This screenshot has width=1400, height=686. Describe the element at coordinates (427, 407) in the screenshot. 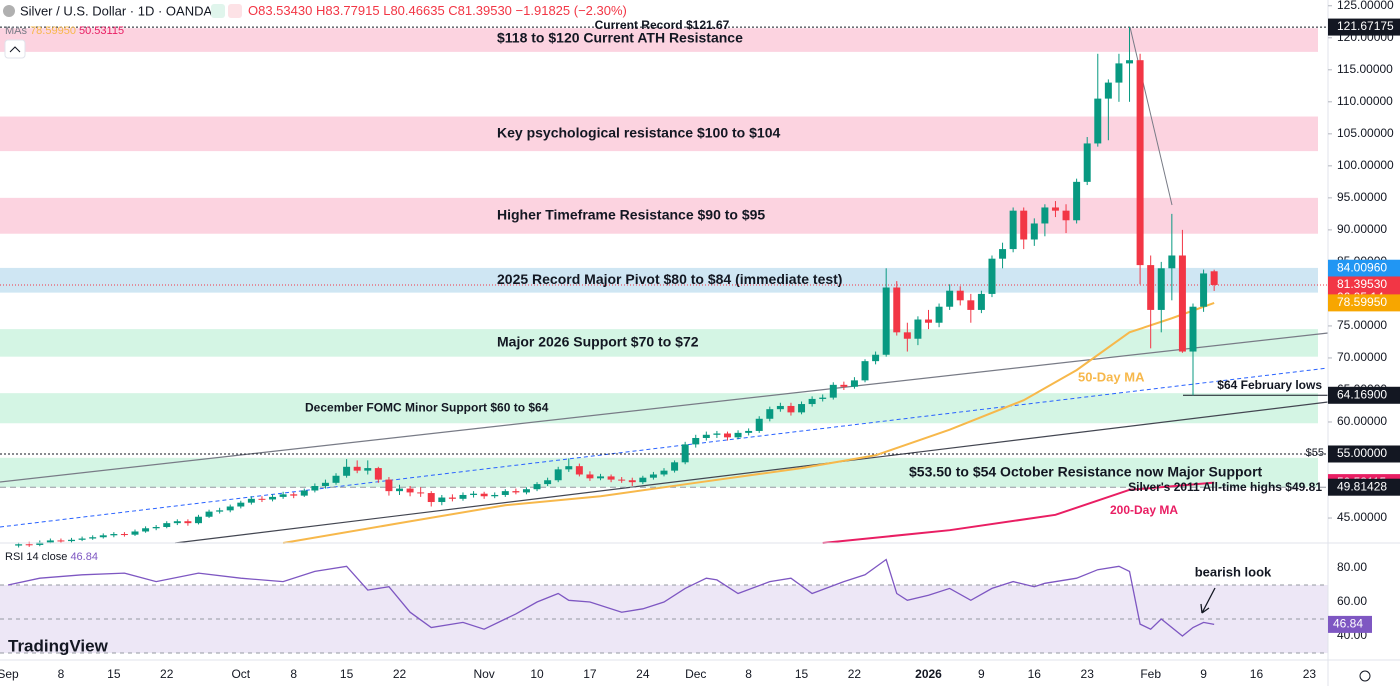

I see `zone-label: December FOMC Minor Support $60 to $64` at that location.